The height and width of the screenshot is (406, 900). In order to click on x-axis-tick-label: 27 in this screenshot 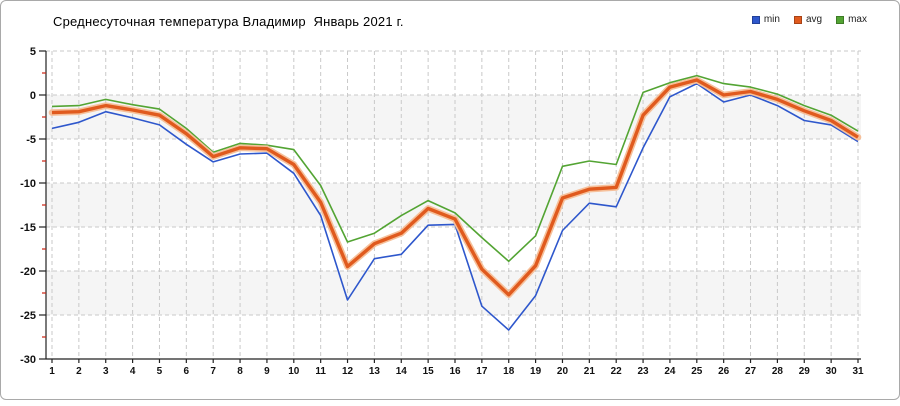, I will do `click(751, 371)`.